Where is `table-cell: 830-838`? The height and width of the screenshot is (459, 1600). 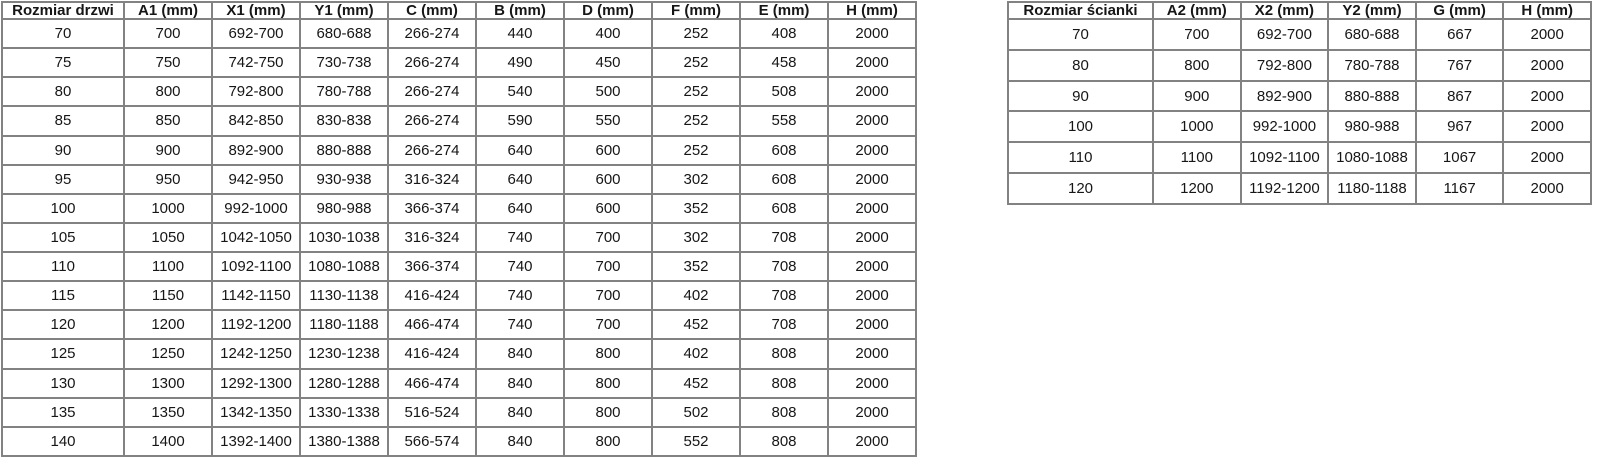
table-cell: 830-838 is located at coordinates (344, 121).